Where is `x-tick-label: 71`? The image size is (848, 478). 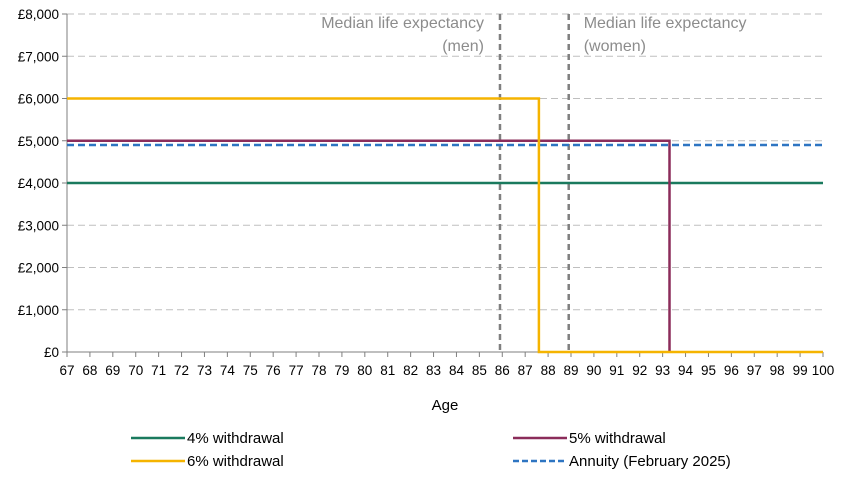
x-tick-label: 71 is located at coordinates (158, 370).